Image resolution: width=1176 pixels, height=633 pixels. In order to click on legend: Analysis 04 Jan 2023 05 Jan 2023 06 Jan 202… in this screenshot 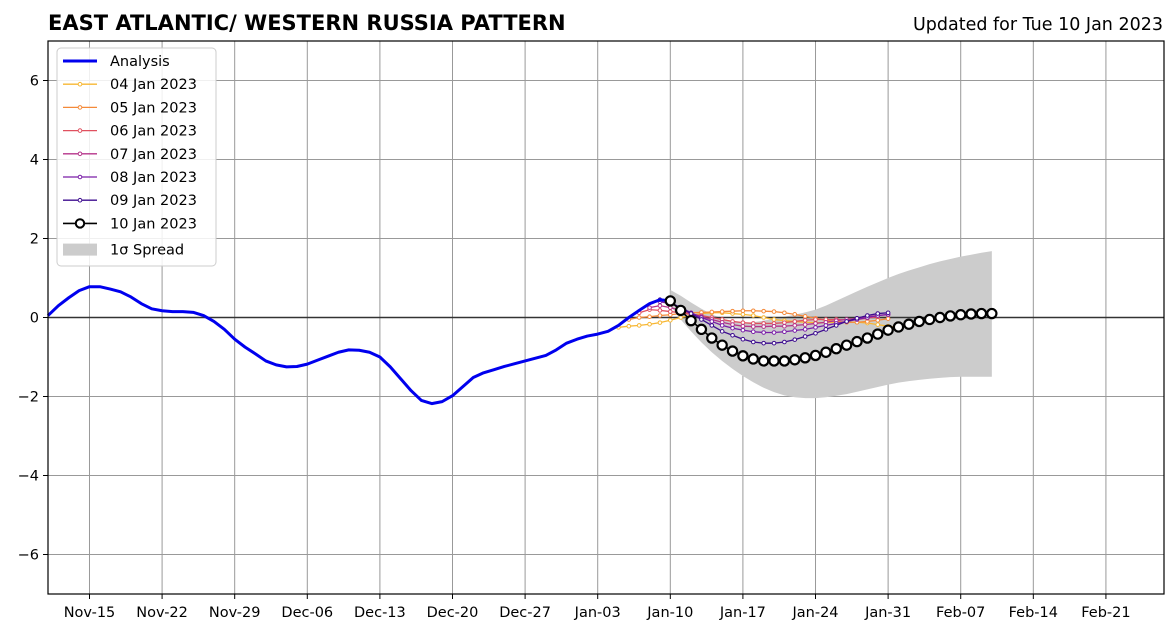, I will do `click(136, 157)`.